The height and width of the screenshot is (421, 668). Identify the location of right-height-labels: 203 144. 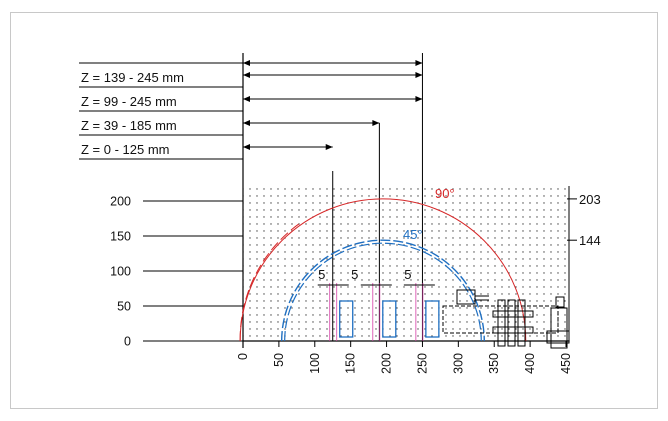
(584, 220).